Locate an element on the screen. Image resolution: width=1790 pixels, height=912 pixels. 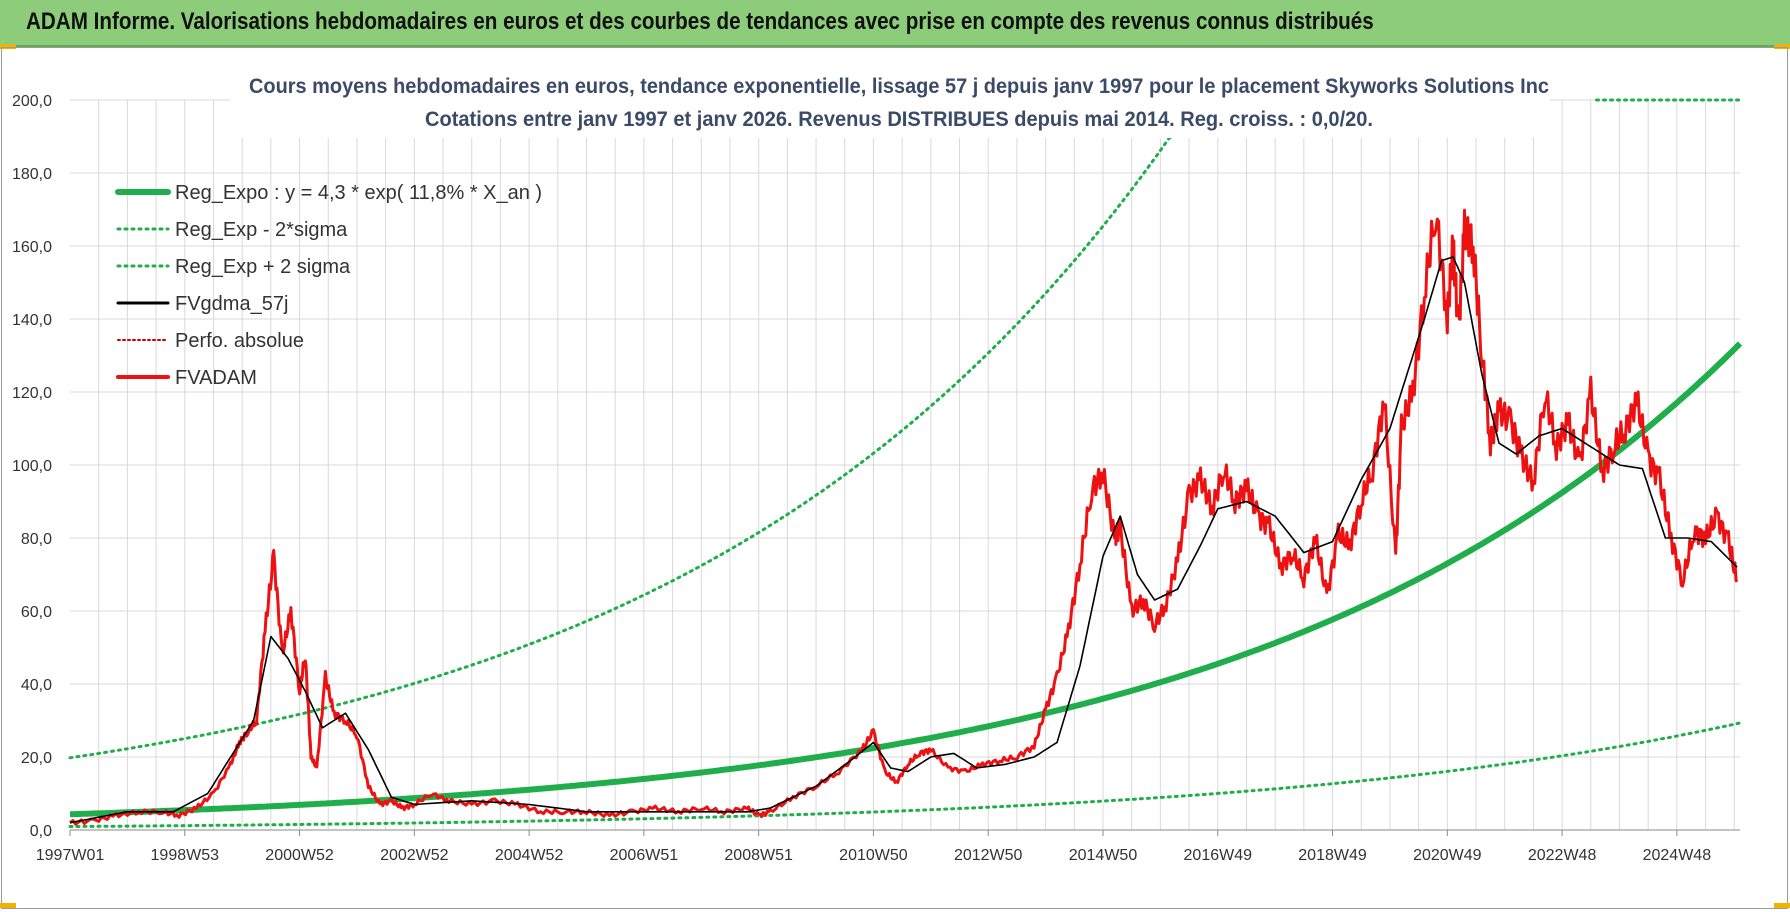
x-tick-label: 2022W48 is located at coordinates (1562, 855).